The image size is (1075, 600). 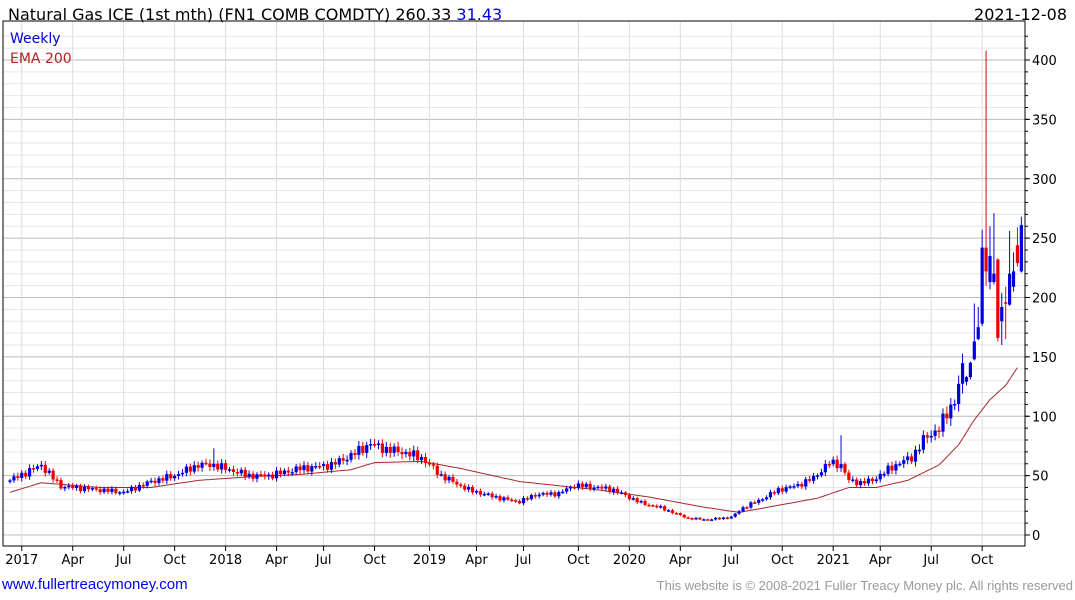 I want to click on x-tick-label: 2019, so click(x=429, y=560).